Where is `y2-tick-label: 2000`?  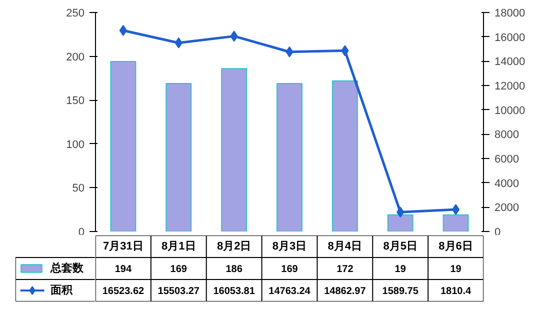 y2-tick-label: 2000 is located at coordinates (506, 208).